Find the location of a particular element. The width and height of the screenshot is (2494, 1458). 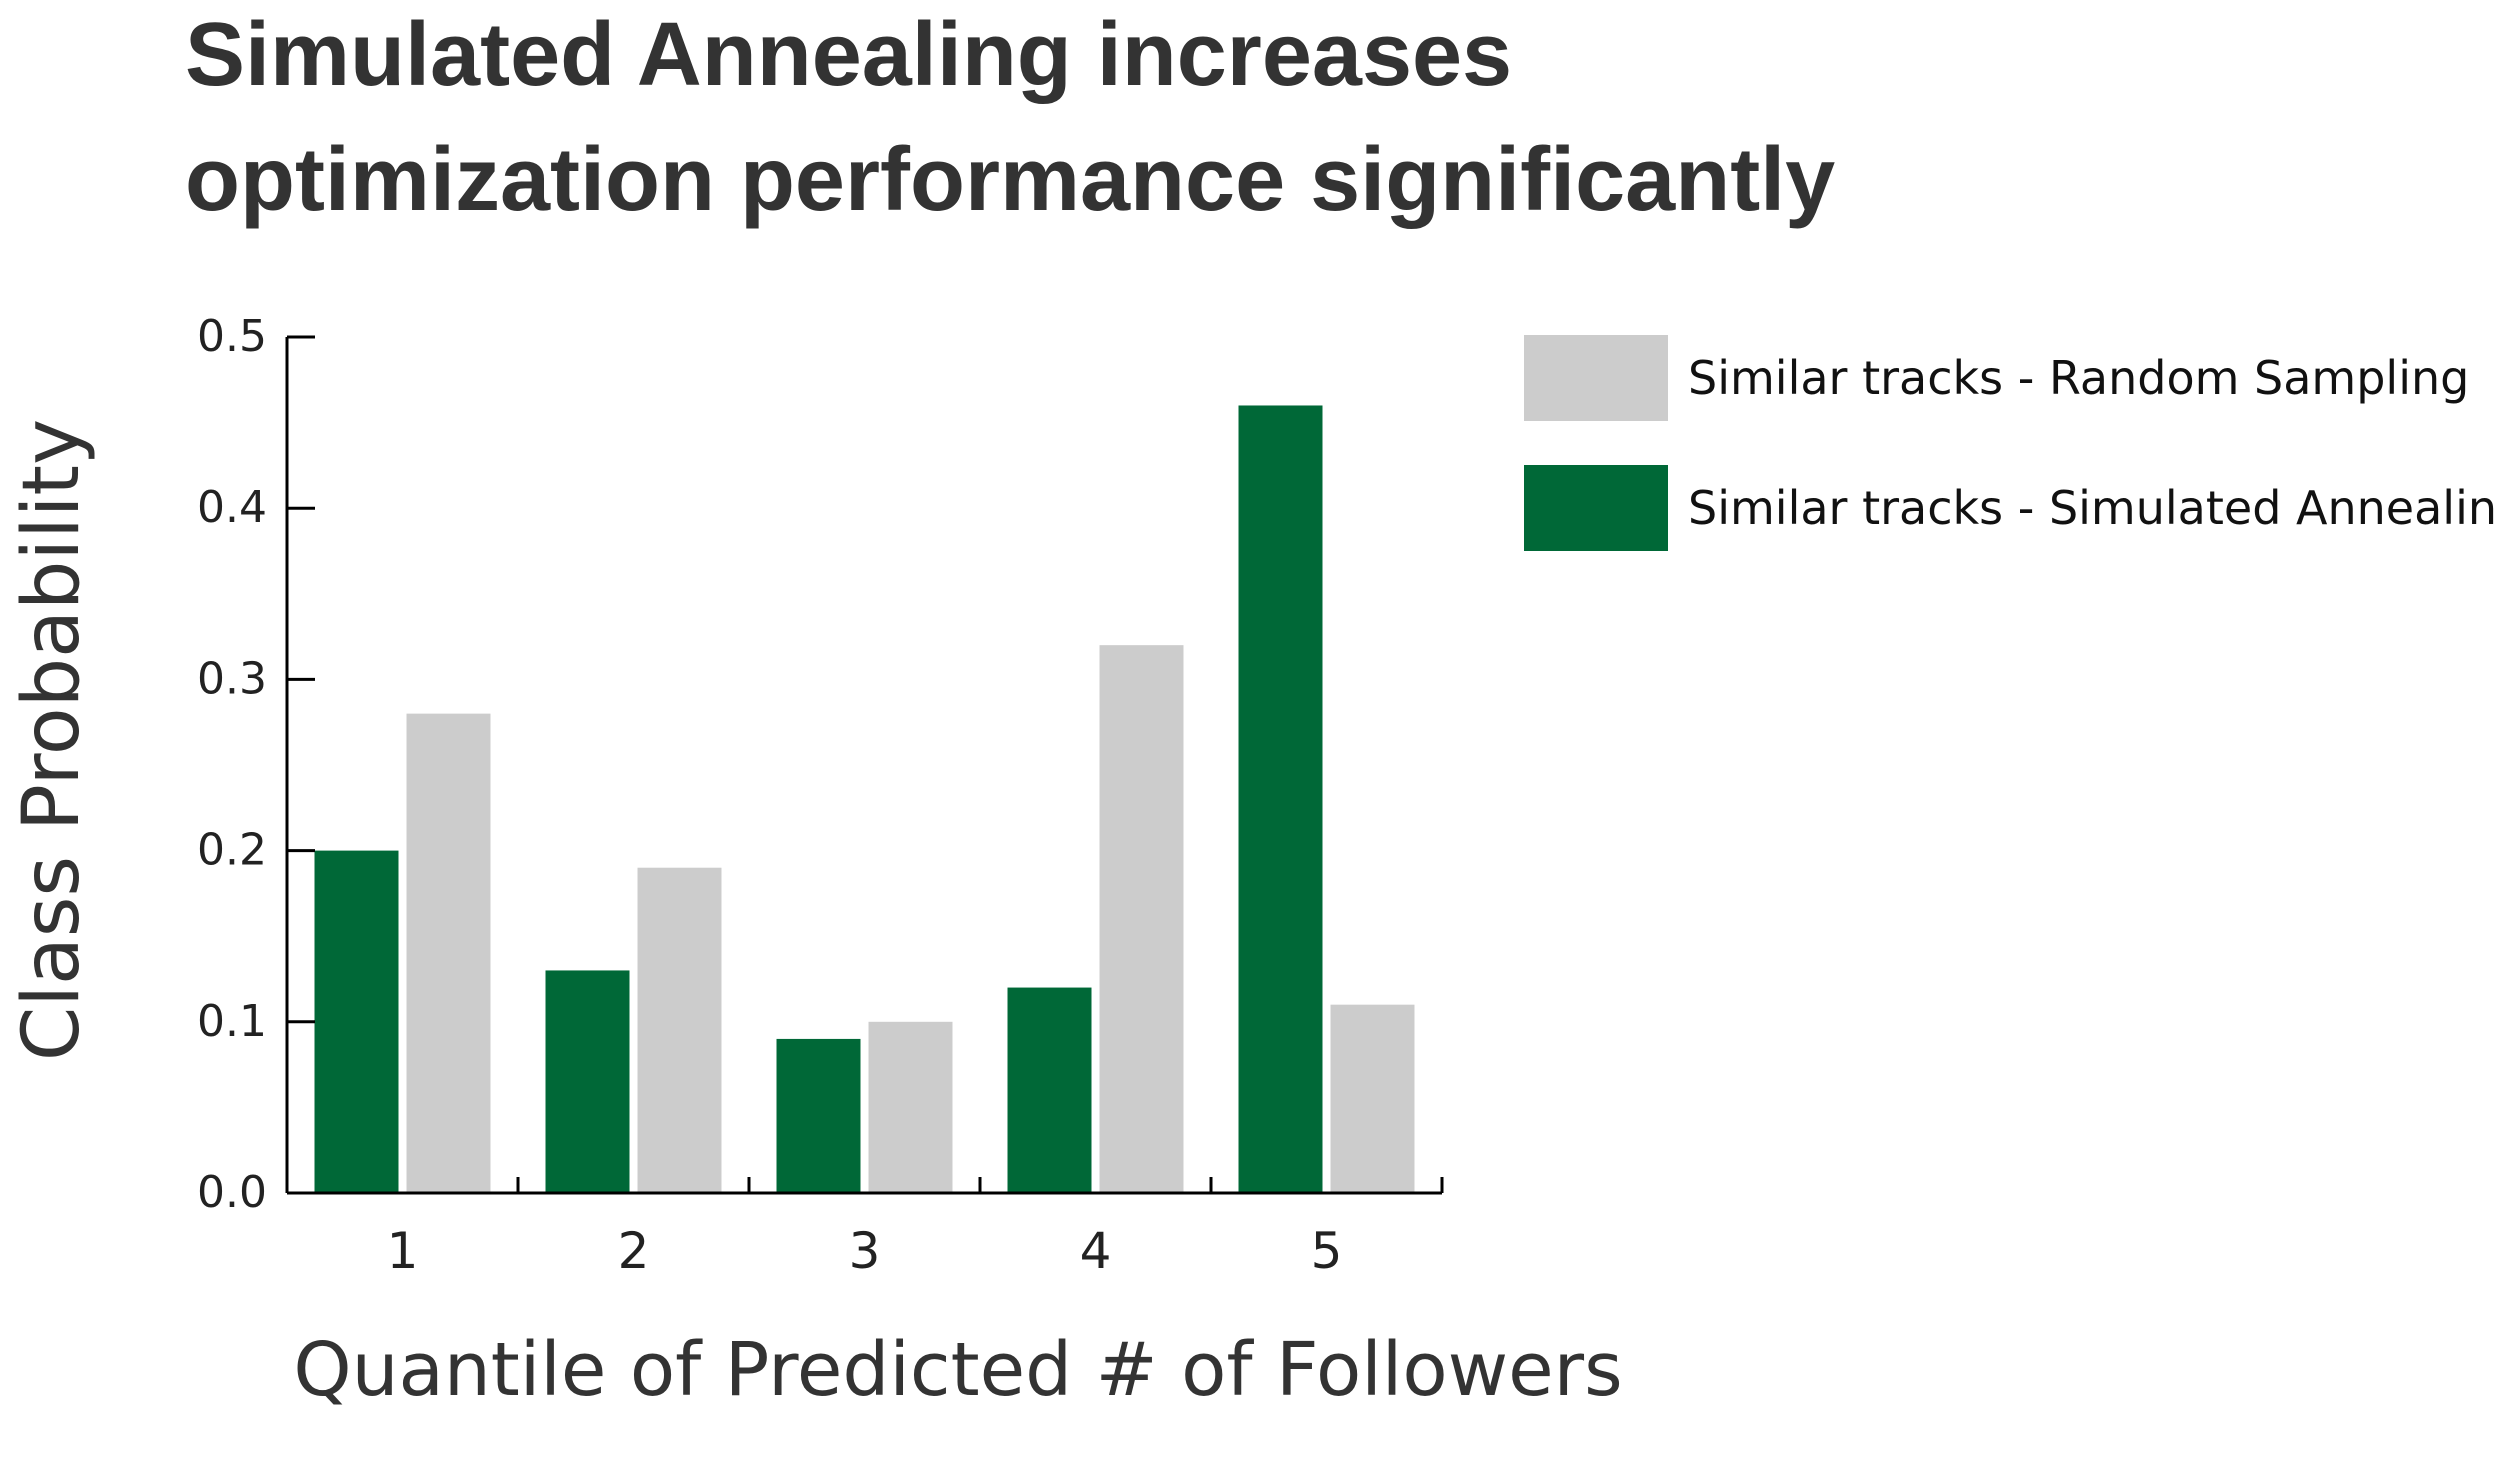

y-tick-label: 0.4 is located at coordinates (232, 507).